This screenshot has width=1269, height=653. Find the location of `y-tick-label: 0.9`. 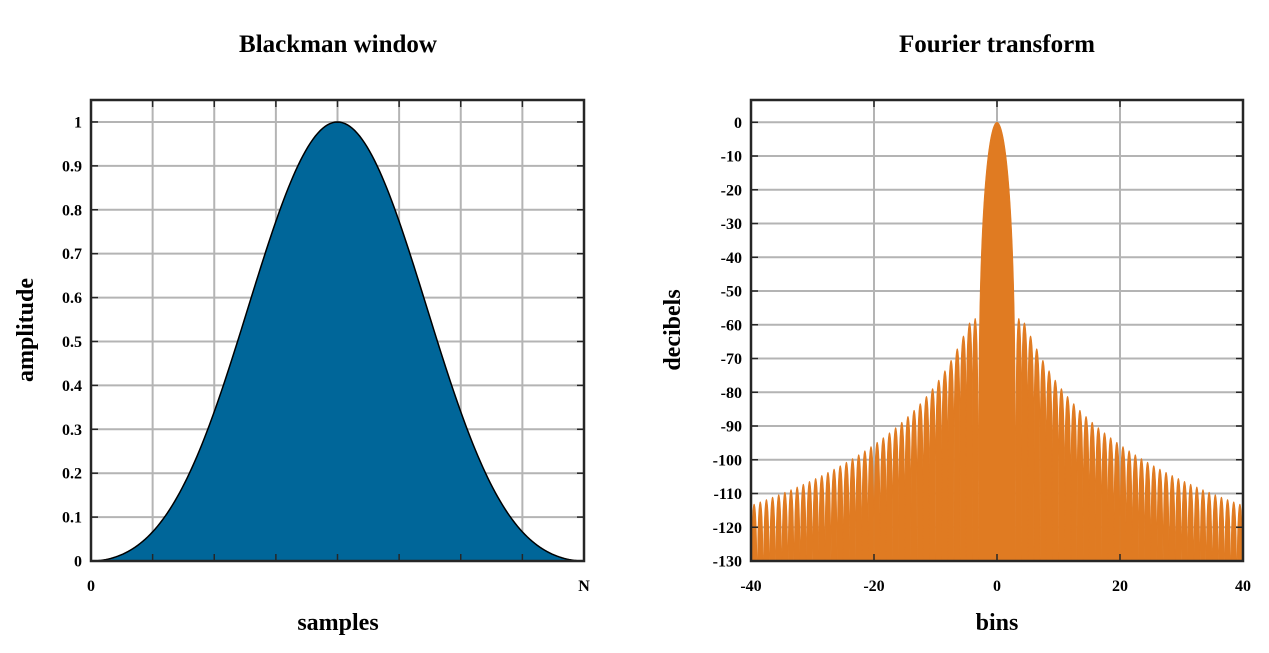

y-tick-label: 0.9 is located at coordinates (72, 166).